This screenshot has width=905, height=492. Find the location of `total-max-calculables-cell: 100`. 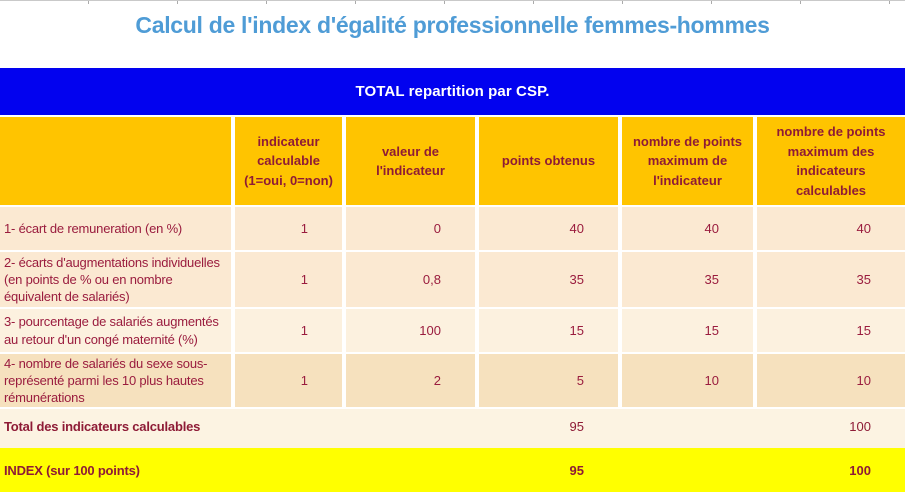

total-max-calculables-cell: 100 is located at coordinates (860, 426).